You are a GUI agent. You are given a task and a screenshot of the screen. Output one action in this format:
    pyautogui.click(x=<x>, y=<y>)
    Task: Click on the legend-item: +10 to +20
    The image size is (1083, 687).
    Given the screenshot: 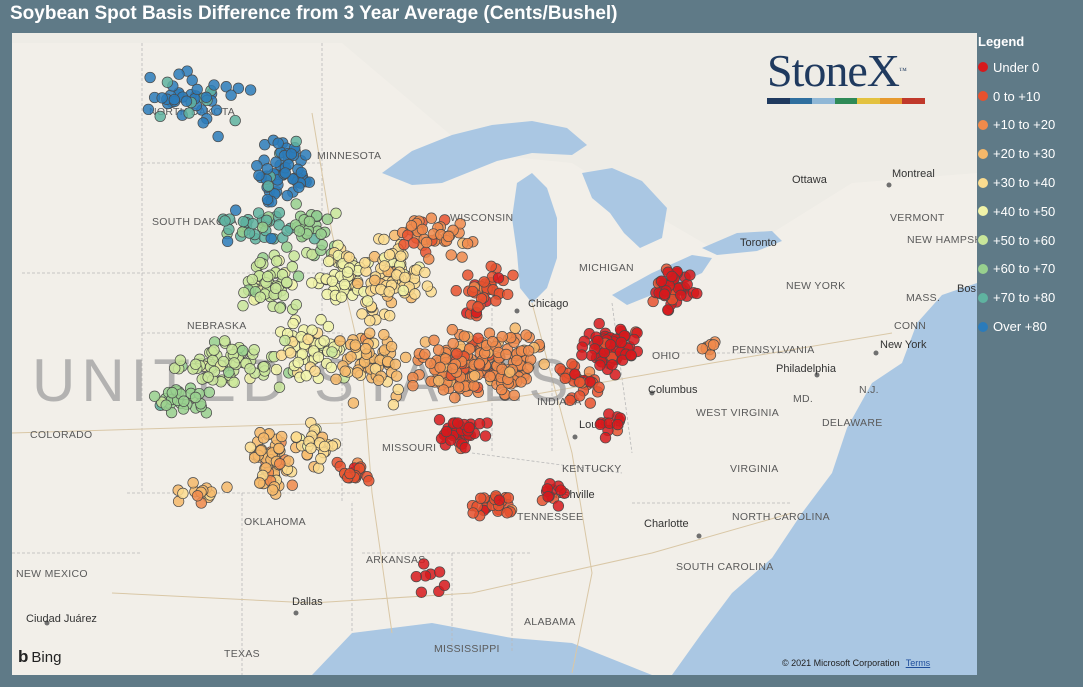 What is the action you would take?
    pyautogui.click(x=1030, y=125)
    